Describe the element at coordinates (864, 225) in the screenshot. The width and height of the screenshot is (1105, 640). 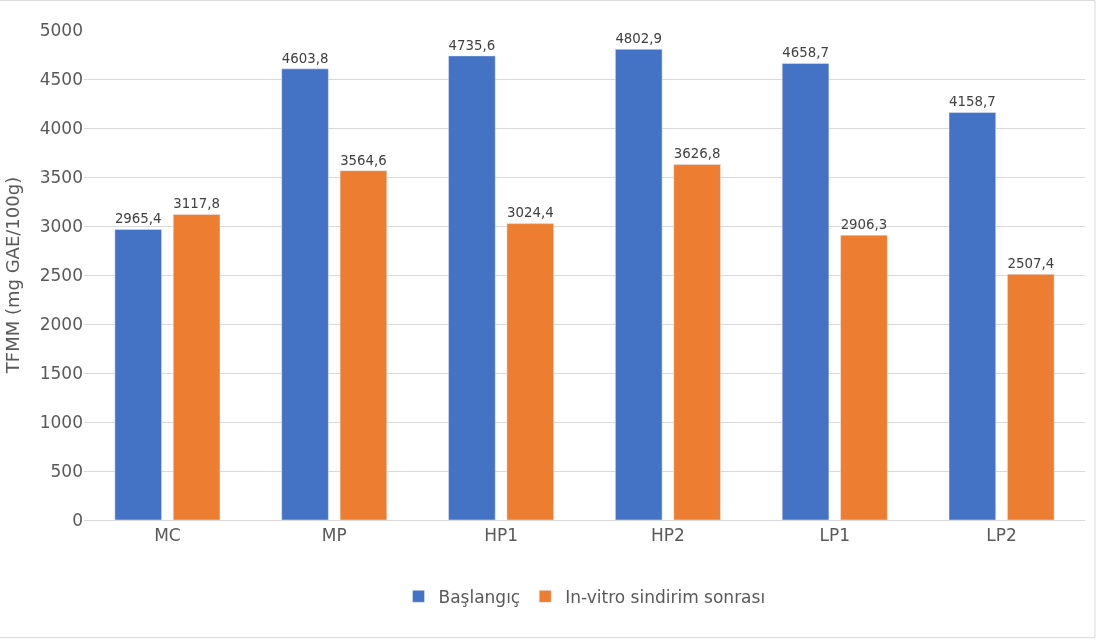
I see `data-label: 2906,3` at that location.